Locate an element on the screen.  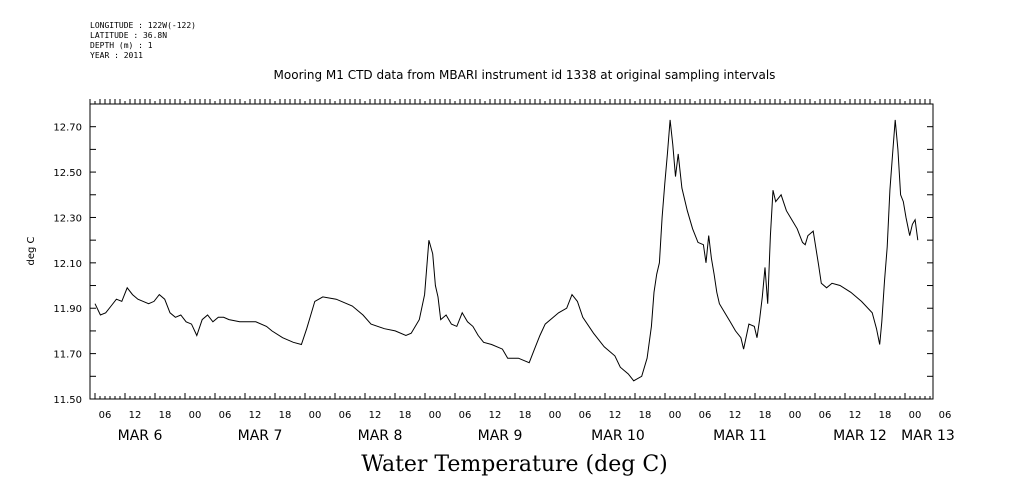
x-day-label: MAR 9 is located at coordinates (500, 436).